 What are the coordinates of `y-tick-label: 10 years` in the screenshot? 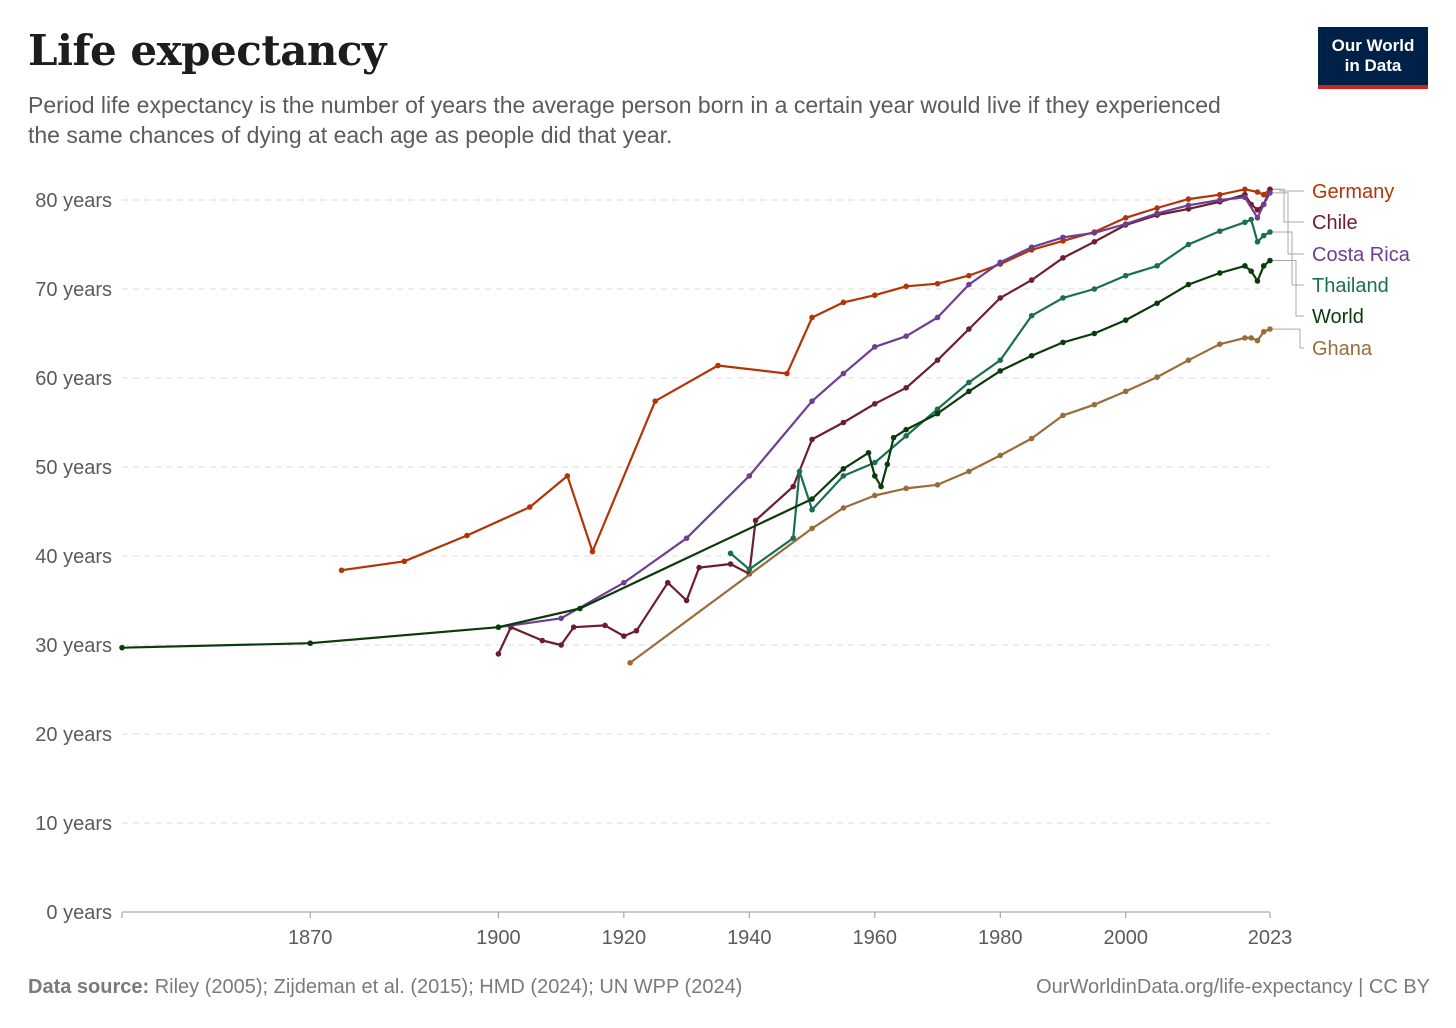 It's located at (73, 824).